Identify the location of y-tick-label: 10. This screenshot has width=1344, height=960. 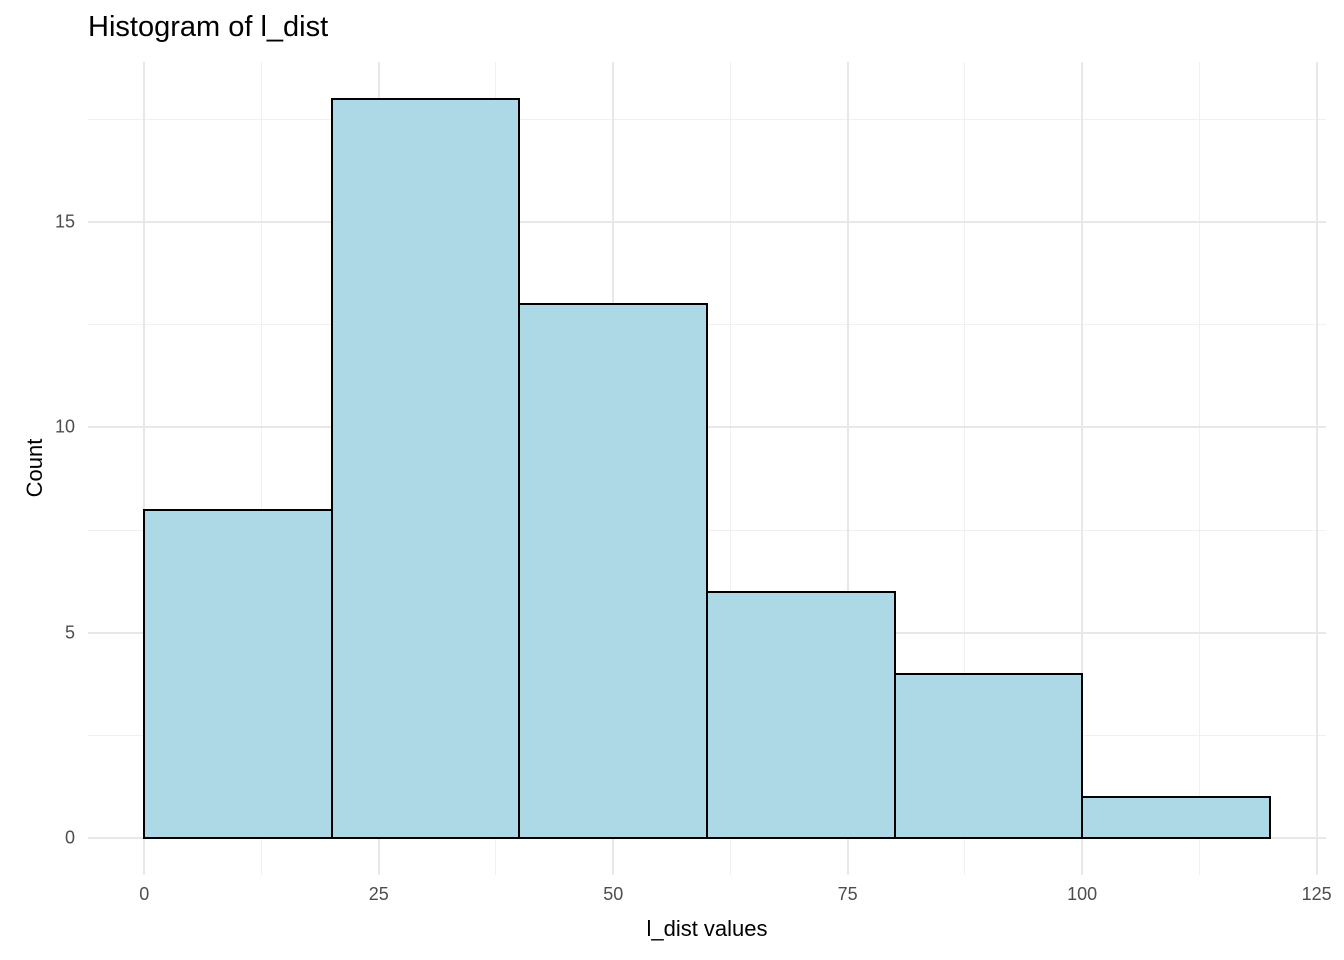
(64, 426).